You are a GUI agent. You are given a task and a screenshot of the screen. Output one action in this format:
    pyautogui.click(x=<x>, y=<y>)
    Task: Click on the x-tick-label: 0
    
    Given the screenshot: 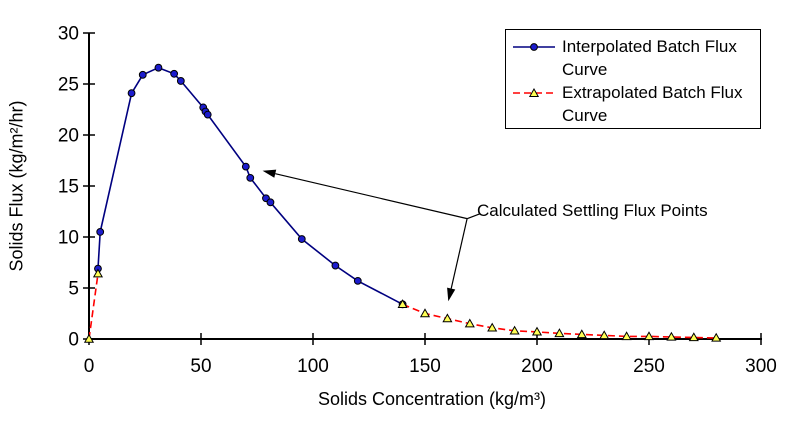 What is the action you would take?
    pyautogui.click(x=89, y=366)
    